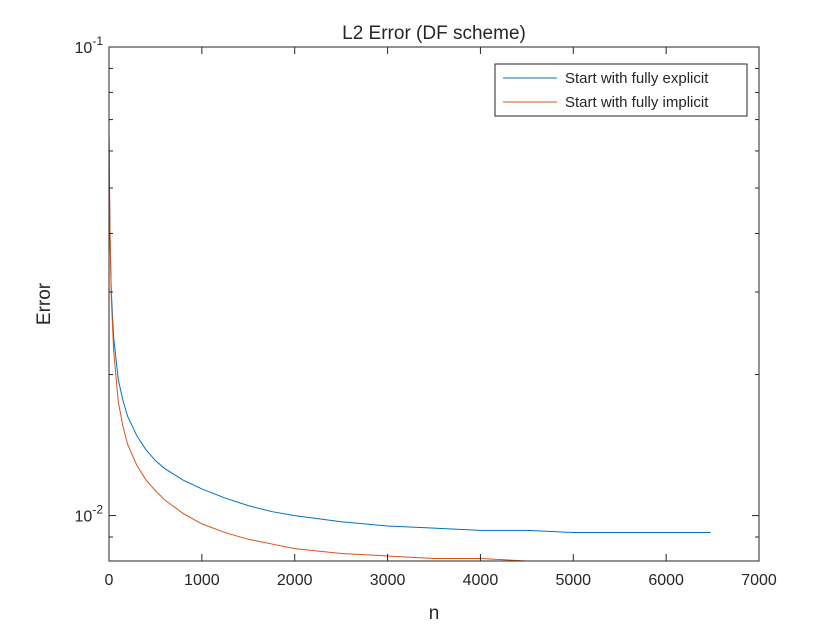  What do you see at coordinates (89, 514) in the screenshot?
I see `y-tick-label: 10⁻²` at bounding box center [89, 514].